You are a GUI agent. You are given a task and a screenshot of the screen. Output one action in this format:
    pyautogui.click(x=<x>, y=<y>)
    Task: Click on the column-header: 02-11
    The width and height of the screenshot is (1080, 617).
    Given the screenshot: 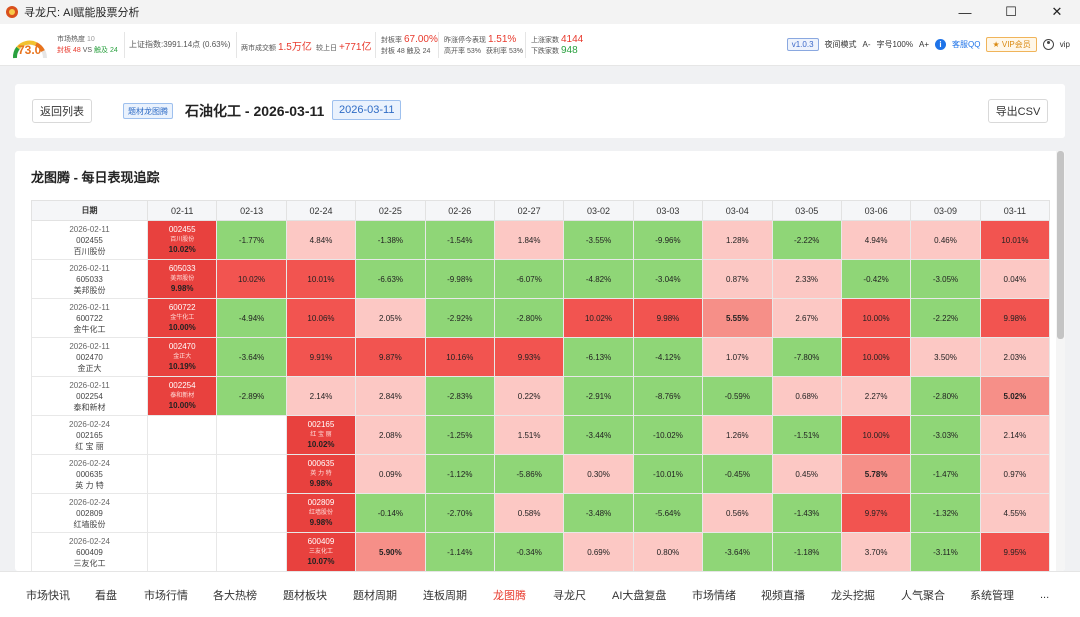 What is the action you would take?
    pyautogui.click(x=182, y=210)
    